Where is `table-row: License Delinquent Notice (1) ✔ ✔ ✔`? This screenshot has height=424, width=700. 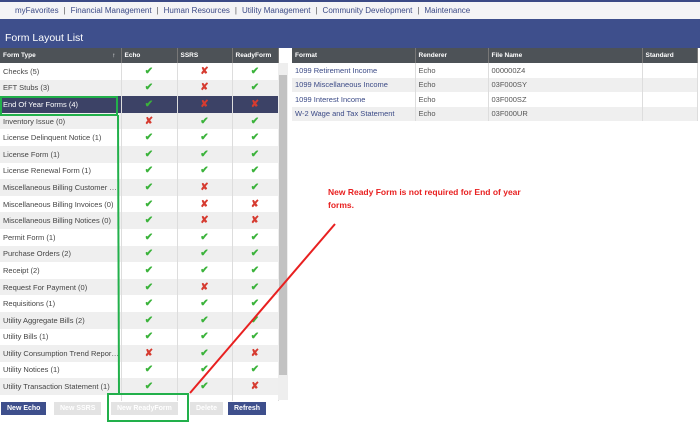 table-row: License Delinquent Notice (1) ✔ ✔ ✔ is located at coordinates (139, 137).